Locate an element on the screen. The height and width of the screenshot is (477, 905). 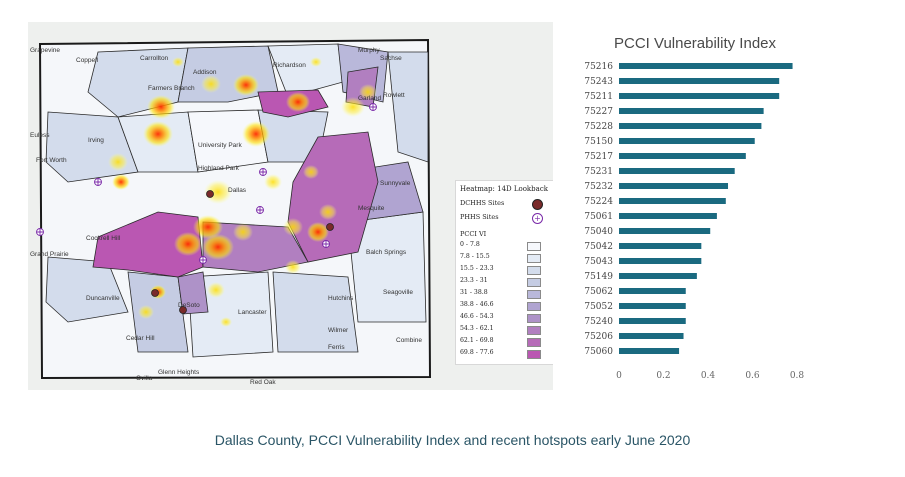
place-label: Combine is located at coordinates (409, 340).